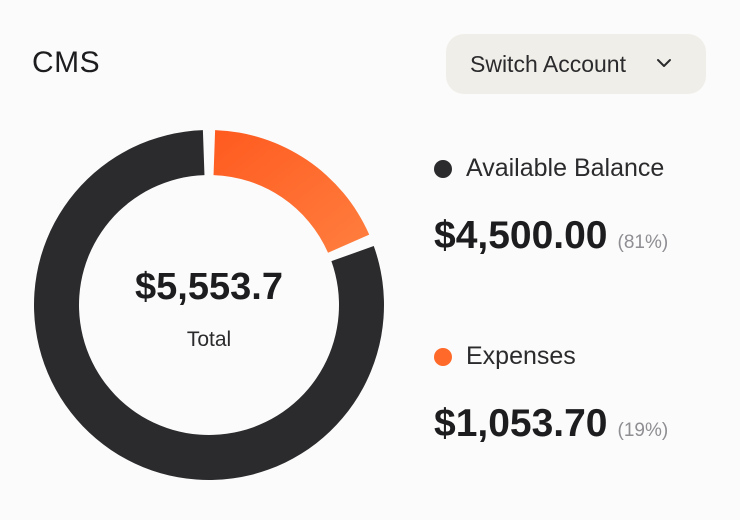 The image size is (740, 520). Describe the element at coordinates (565, 168) in the screenshot. I see `legend-label: Available Balance` at that location.